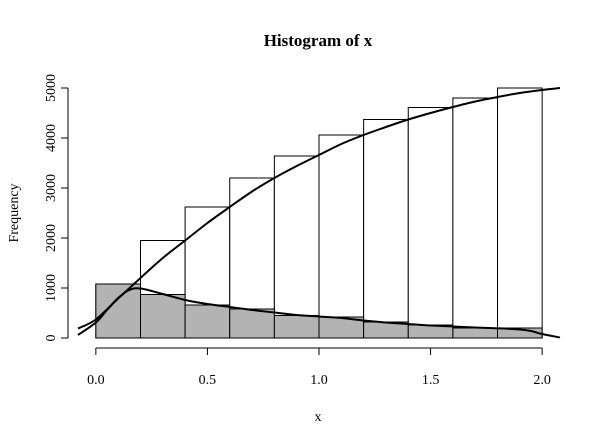  I want to click on y-tick-label: 4000, so click(51, 138).